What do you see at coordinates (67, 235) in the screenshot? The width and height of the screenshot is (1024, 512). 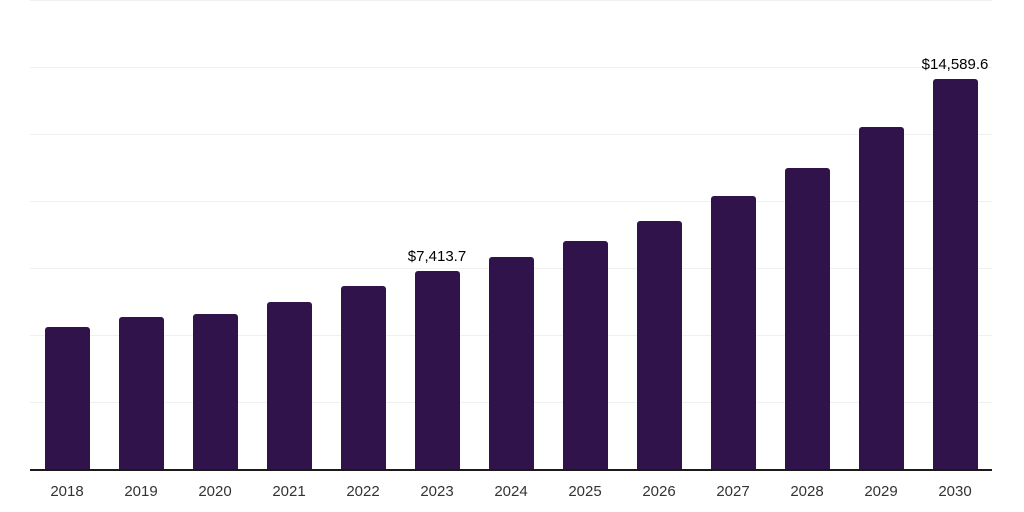 I see `bar-slot-2018` at bounding box center [67, 235].